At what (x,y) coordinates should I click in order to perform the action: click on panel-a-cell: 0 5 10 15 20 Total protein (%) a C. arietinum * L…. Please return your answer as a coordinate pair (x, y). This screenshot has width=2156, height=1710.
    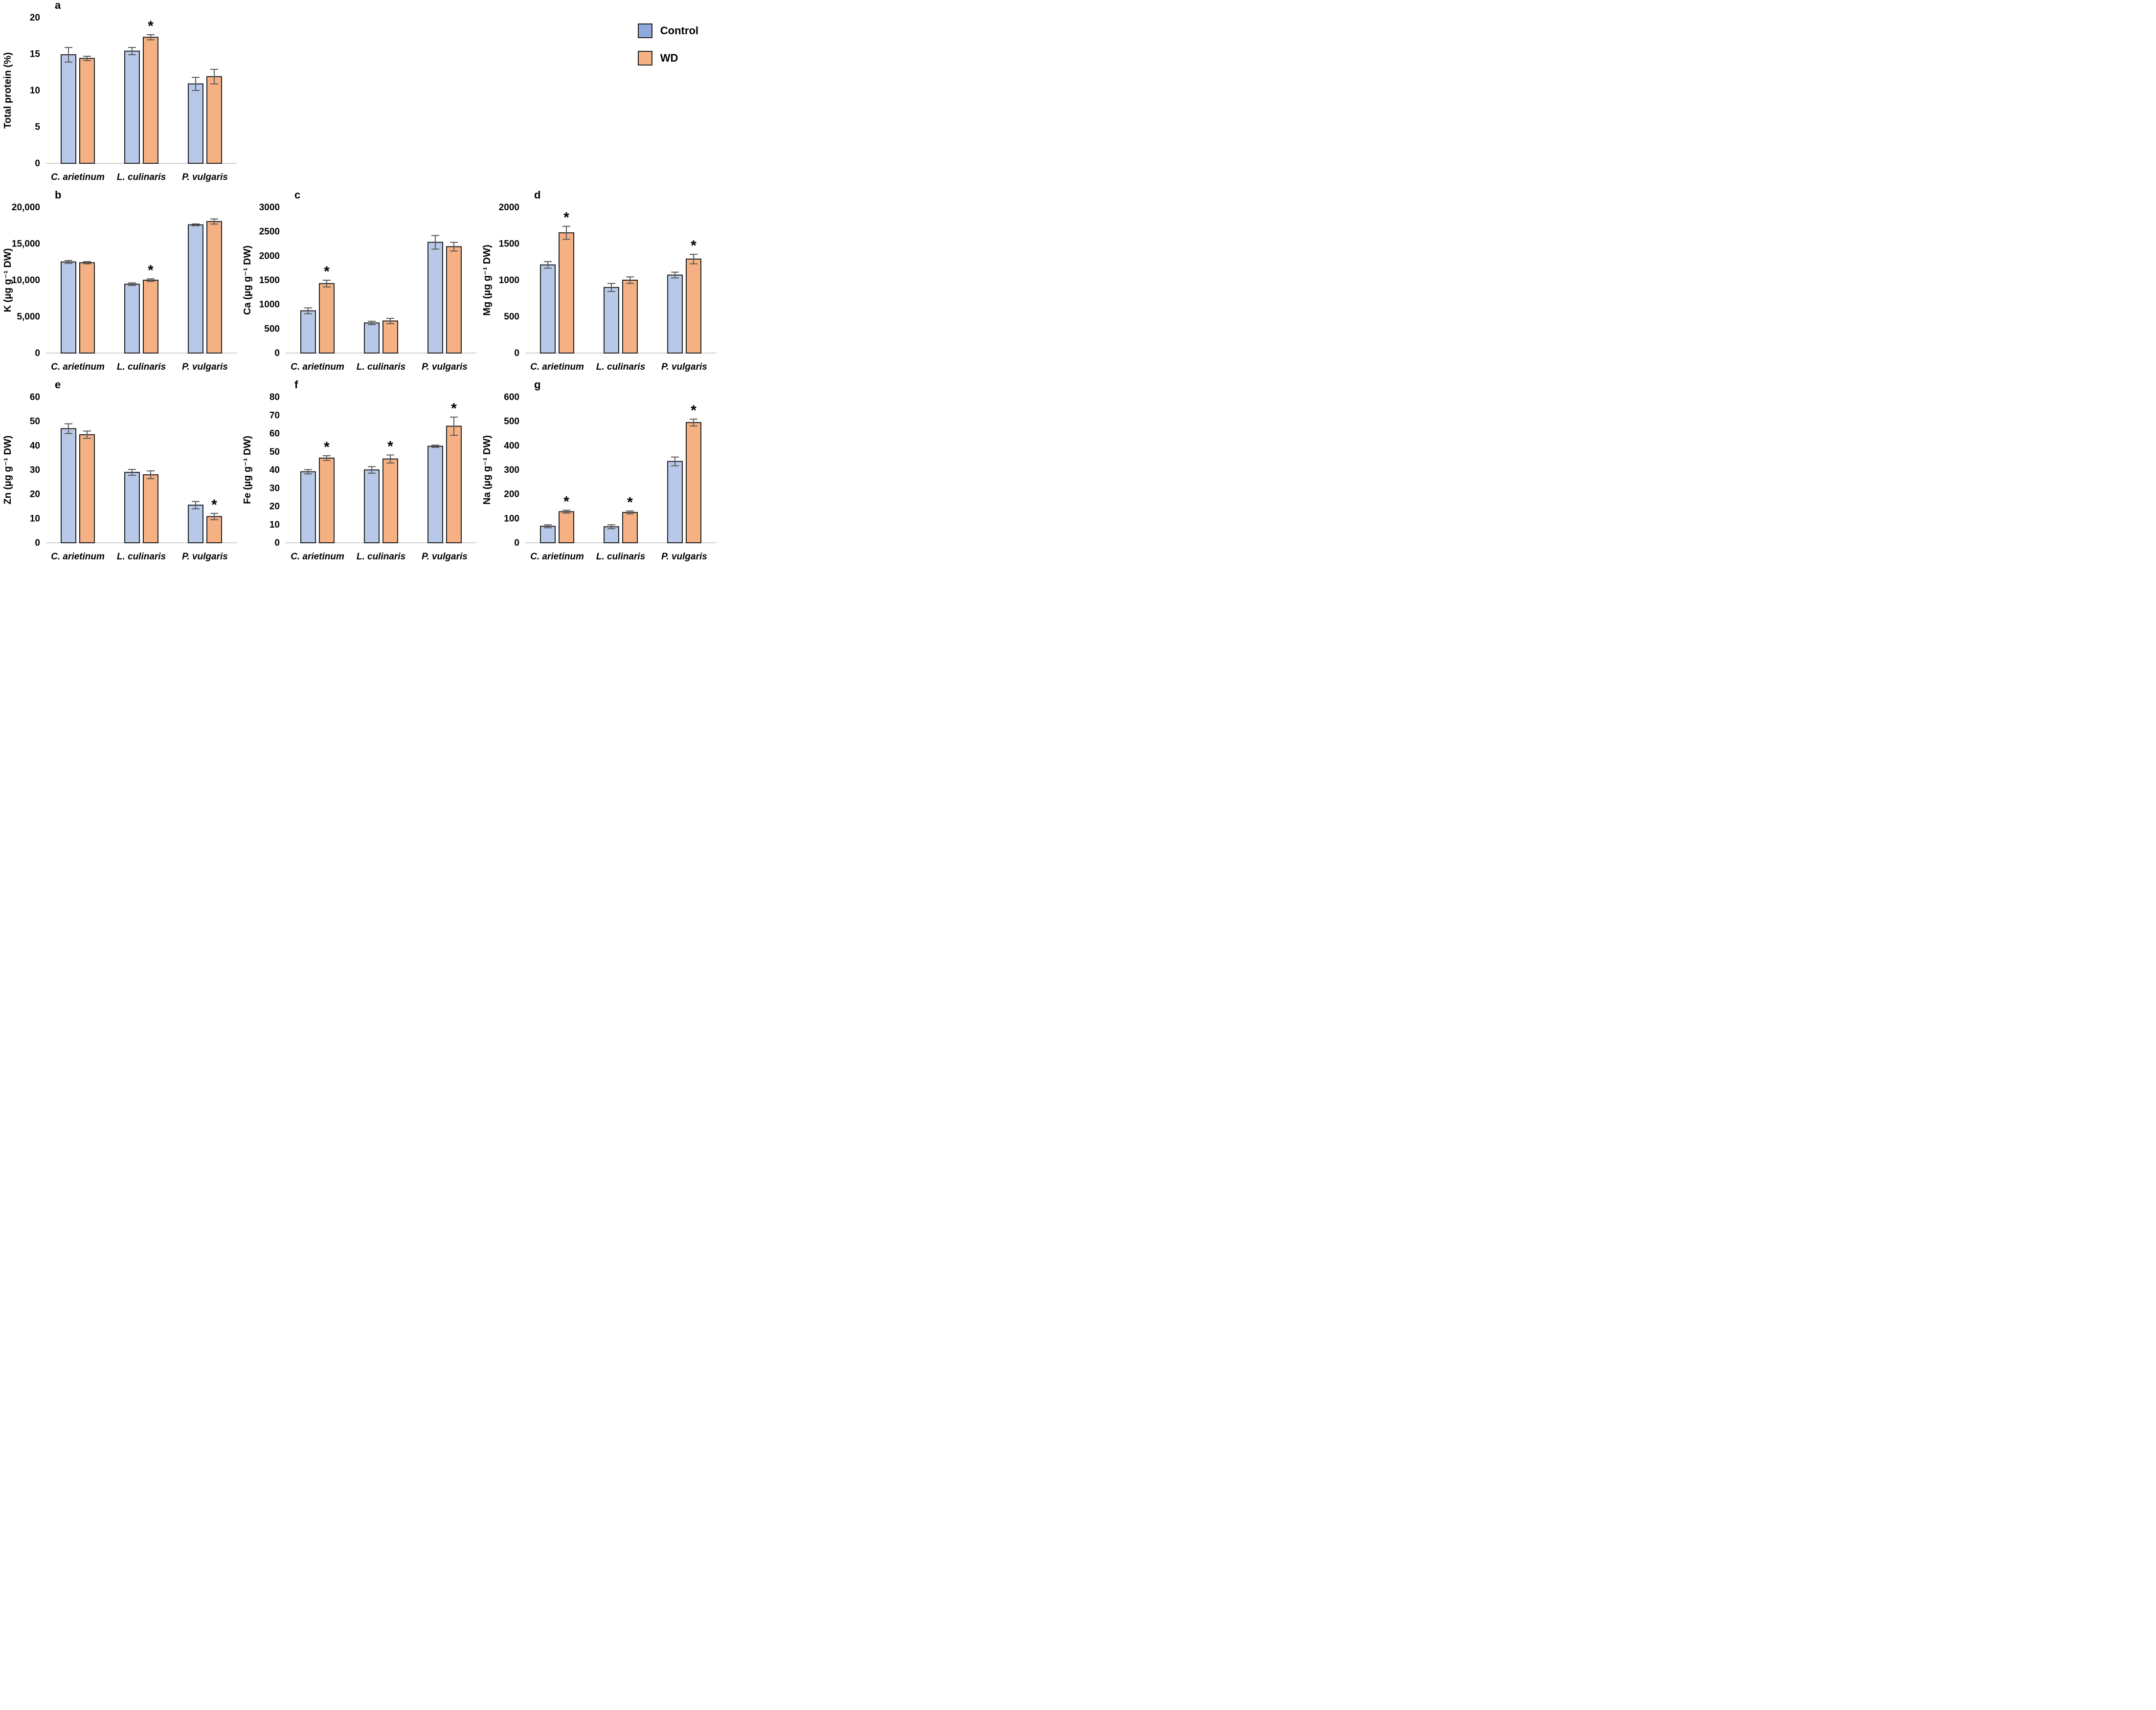
    Looking at the image, I should click on (120, 95).